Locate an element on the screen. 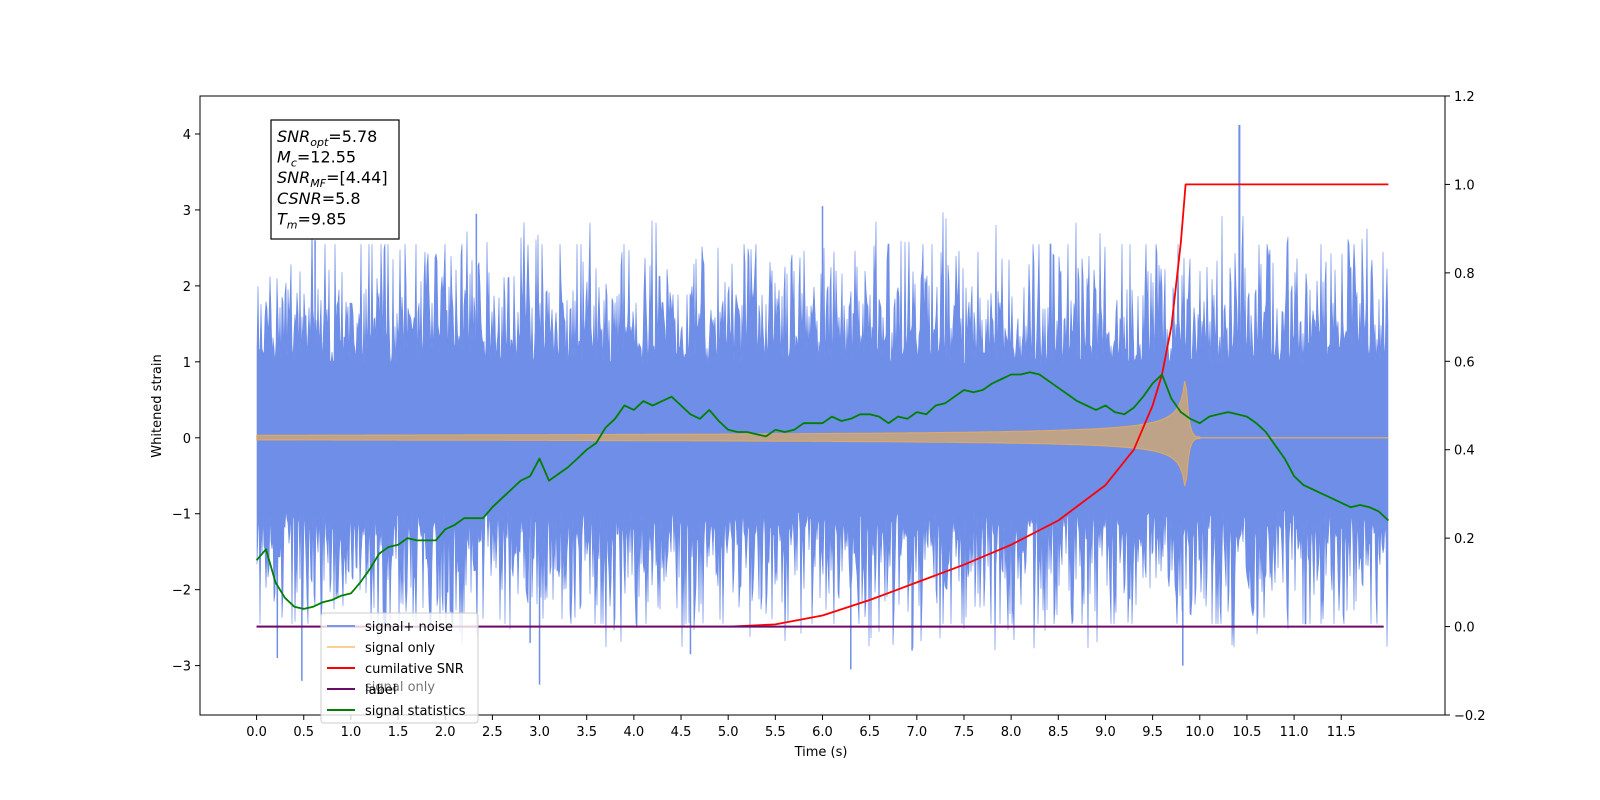  y-tick: −1 is located at coordinates (186, 515).